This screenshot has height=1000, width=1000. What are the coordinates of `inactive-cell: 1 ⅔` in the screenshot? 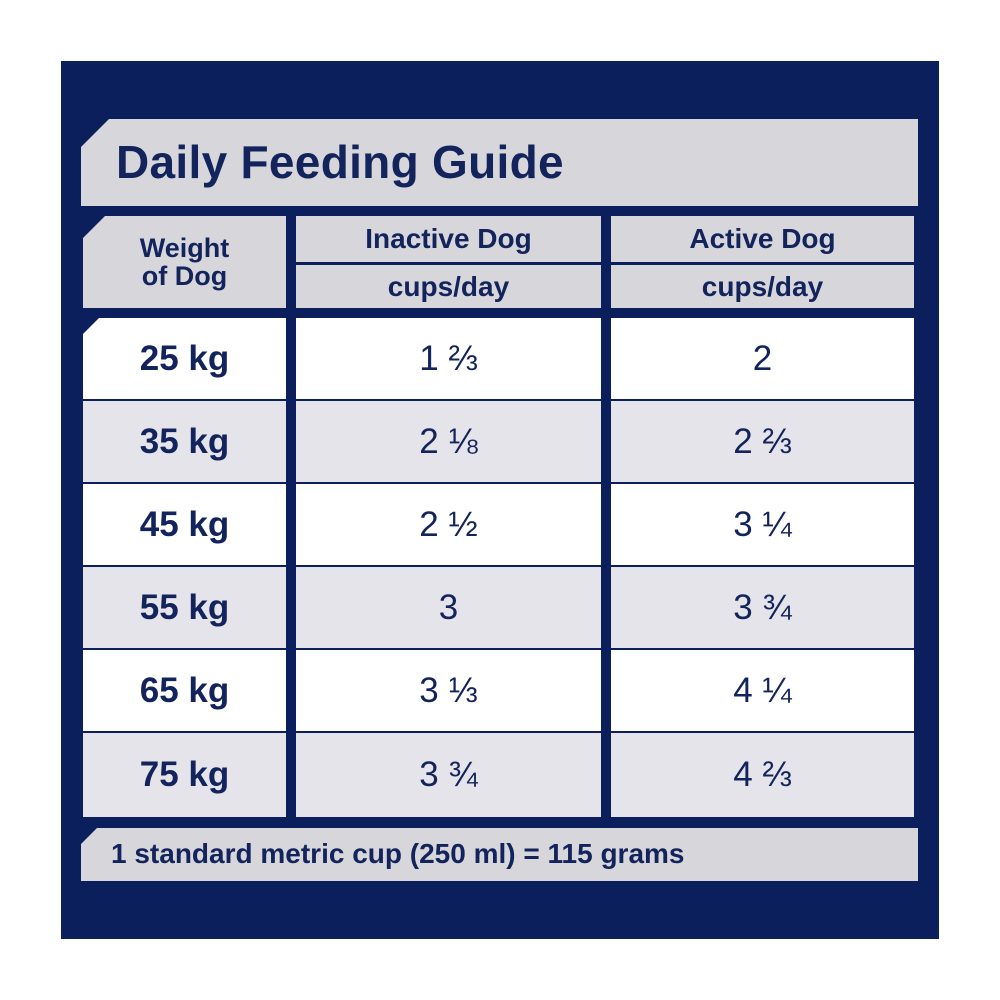 It's located at (448, 358).